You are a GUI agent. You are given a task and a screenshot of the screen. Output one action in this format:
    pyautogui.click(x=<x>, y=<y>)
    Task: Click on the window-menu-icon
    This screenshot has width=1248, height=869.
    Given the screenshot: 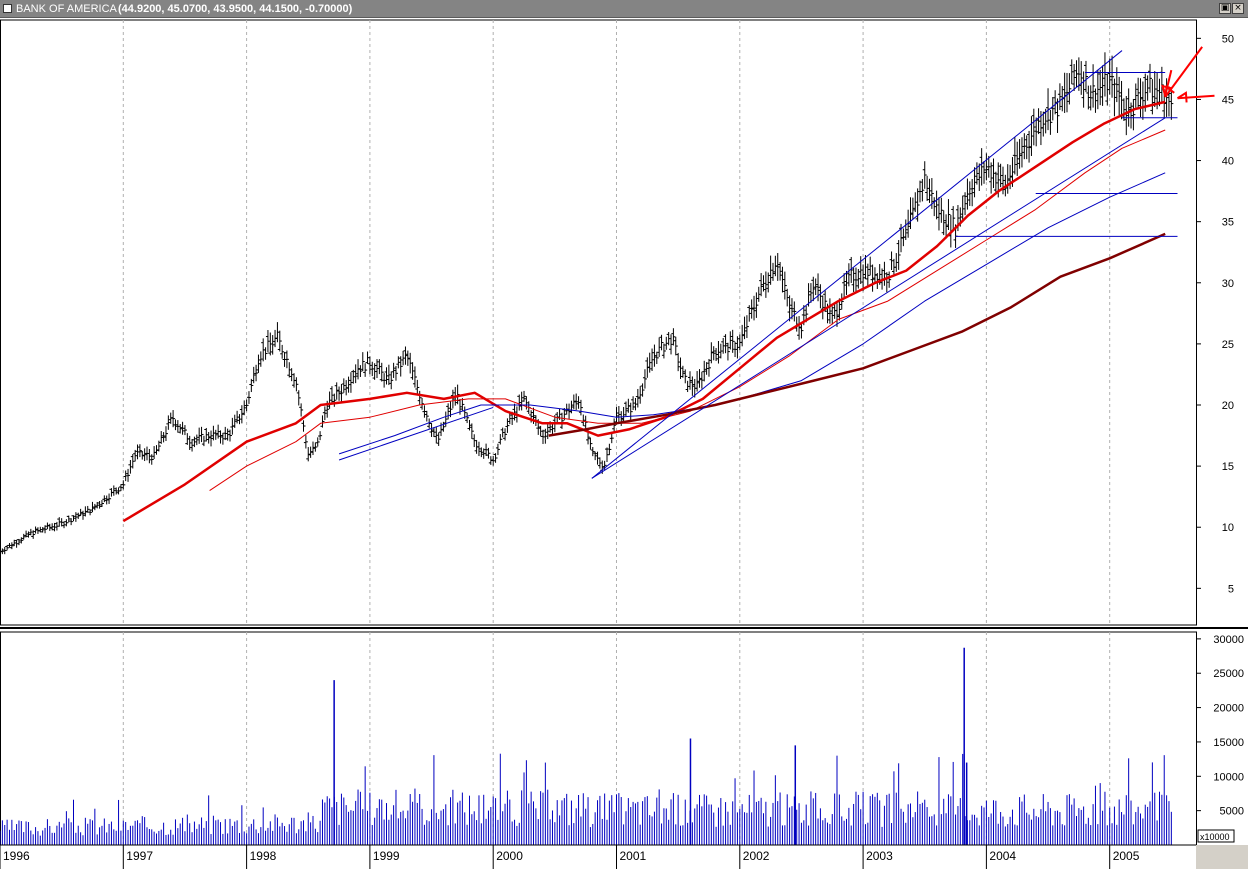 What is the action you would take?
    pyautogui.click(x=7, y=8)
    